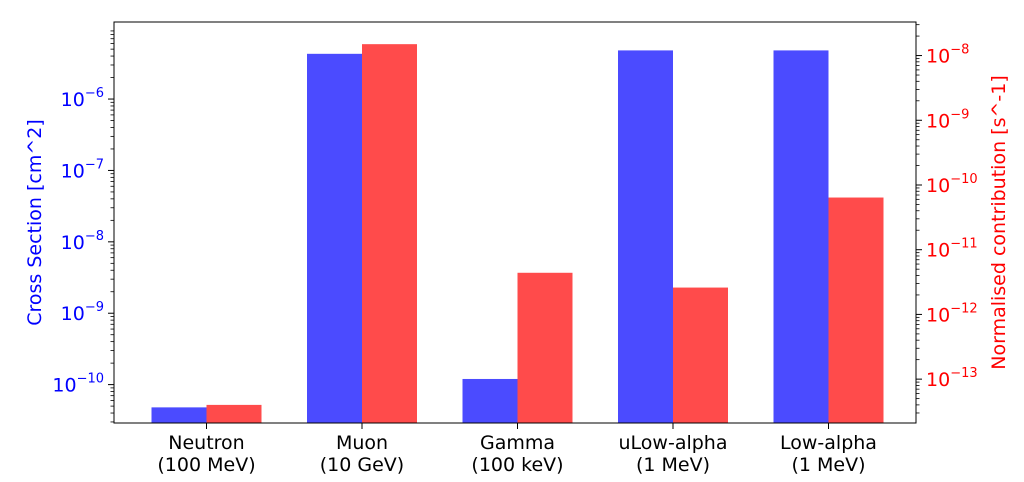 This screenshot has height=482, width=1024. I want to click on right-tick-label: 10⁻¹⁰, so click(952, 184).